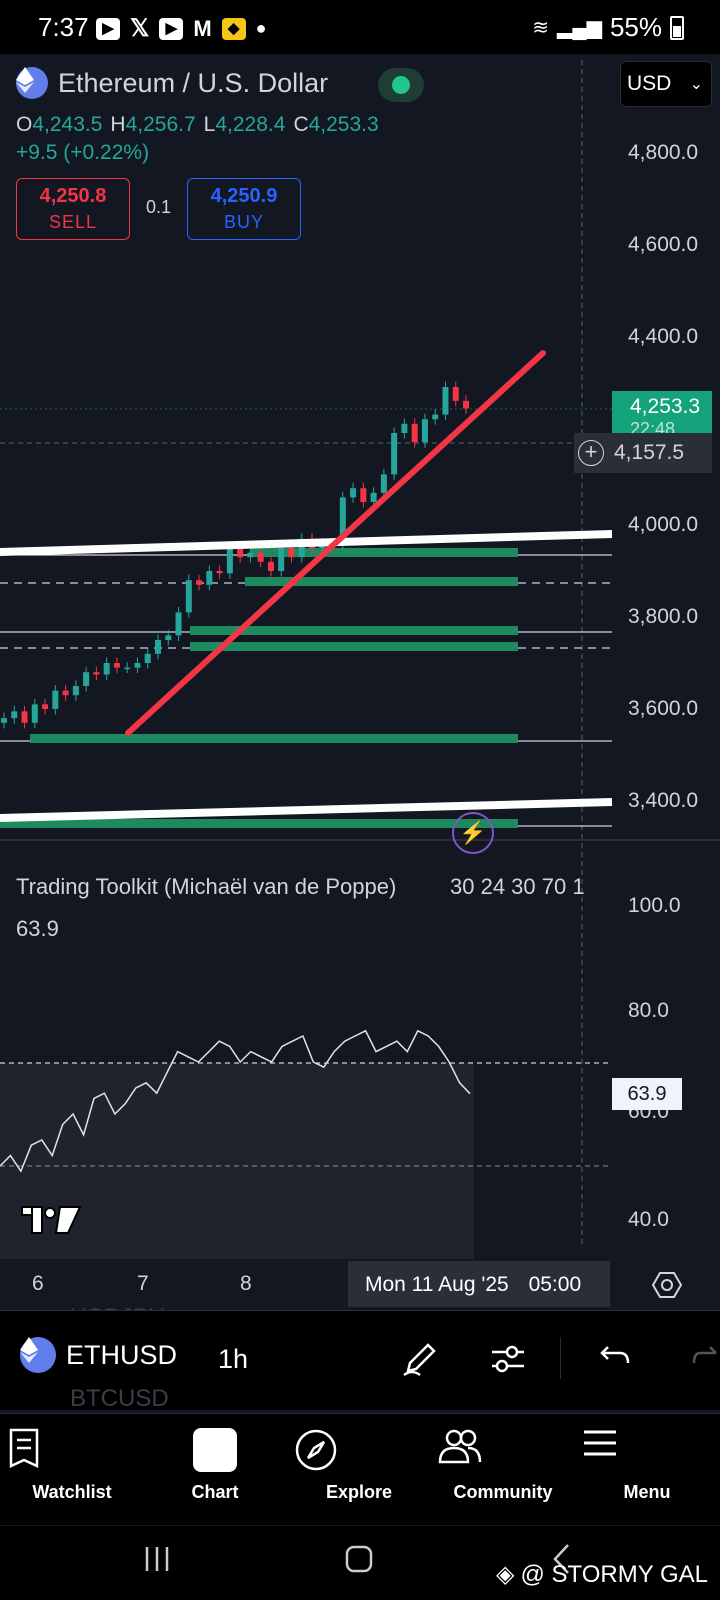 The width and height of the screenshot is (720, 1600). Describe the element at coordinates (647, 1492) in the screenshot. I see `nav-label: Menu` at that location.